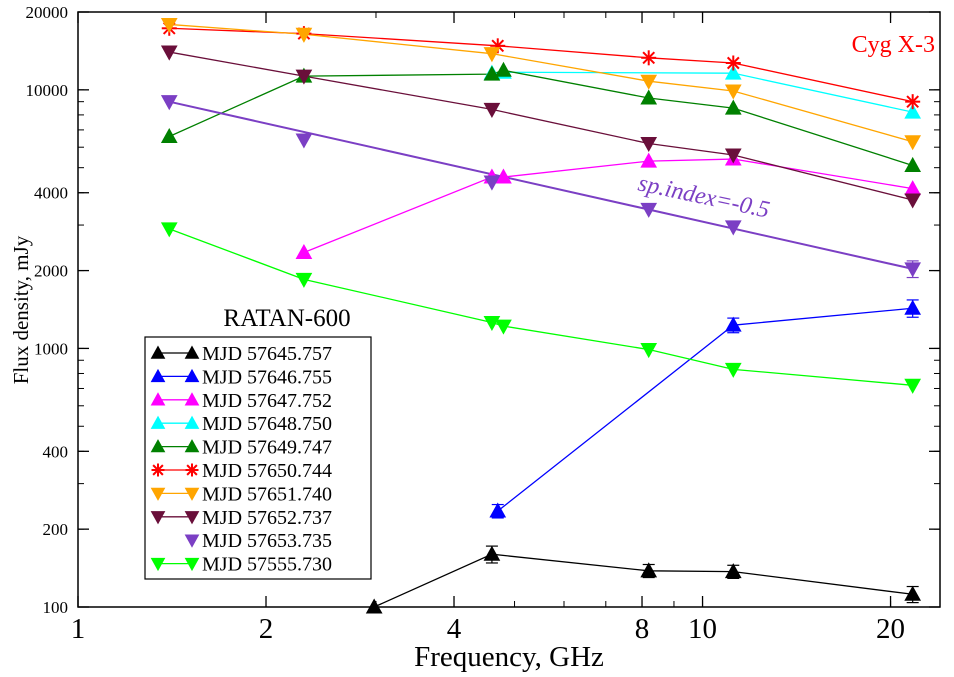  What do you see at coordinates (56, 451) in the screenshot?
I see `y-tick-label: 400` at bounding box center [56, 451].